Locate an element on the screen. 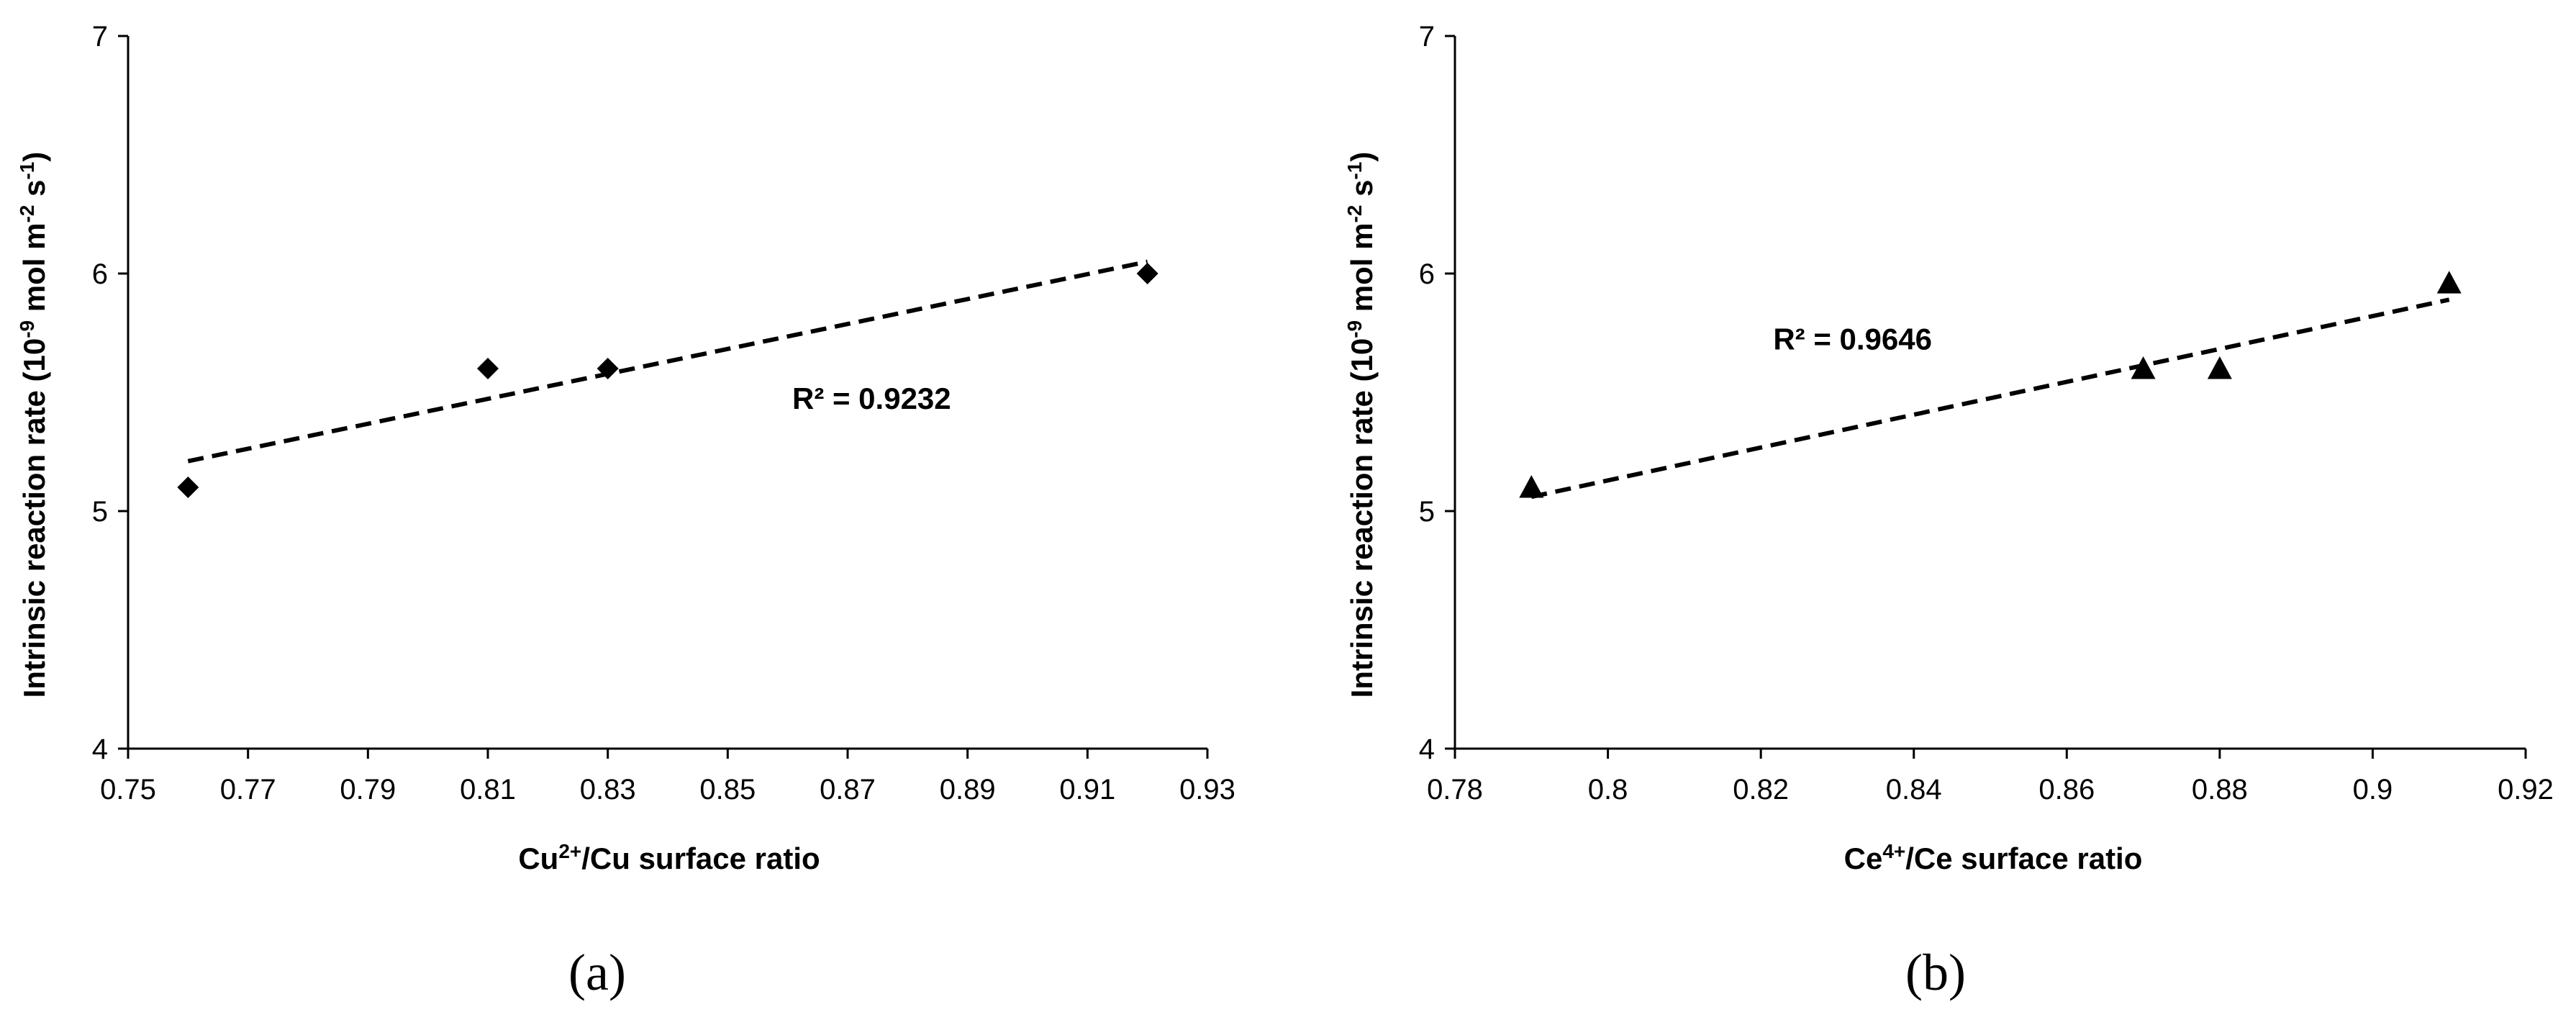  x-tick-label-a-5: 0.85 is located at coordinates (727, 789).